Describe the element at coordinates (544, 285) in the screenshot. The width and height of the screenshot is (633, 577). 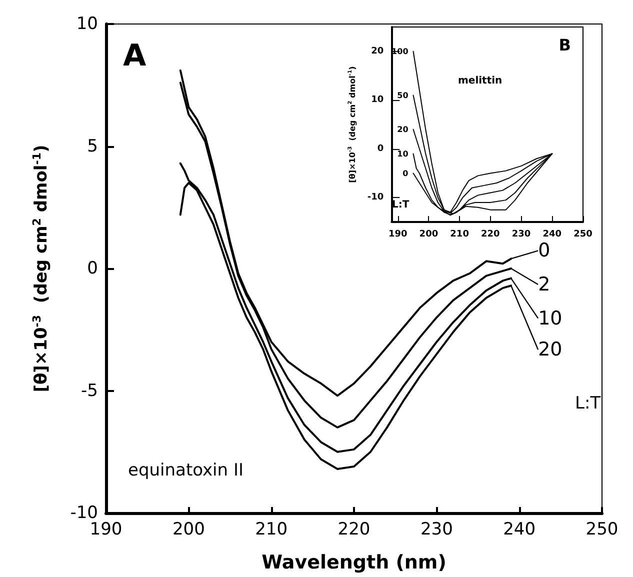
I see `series-label: 2` at that location.